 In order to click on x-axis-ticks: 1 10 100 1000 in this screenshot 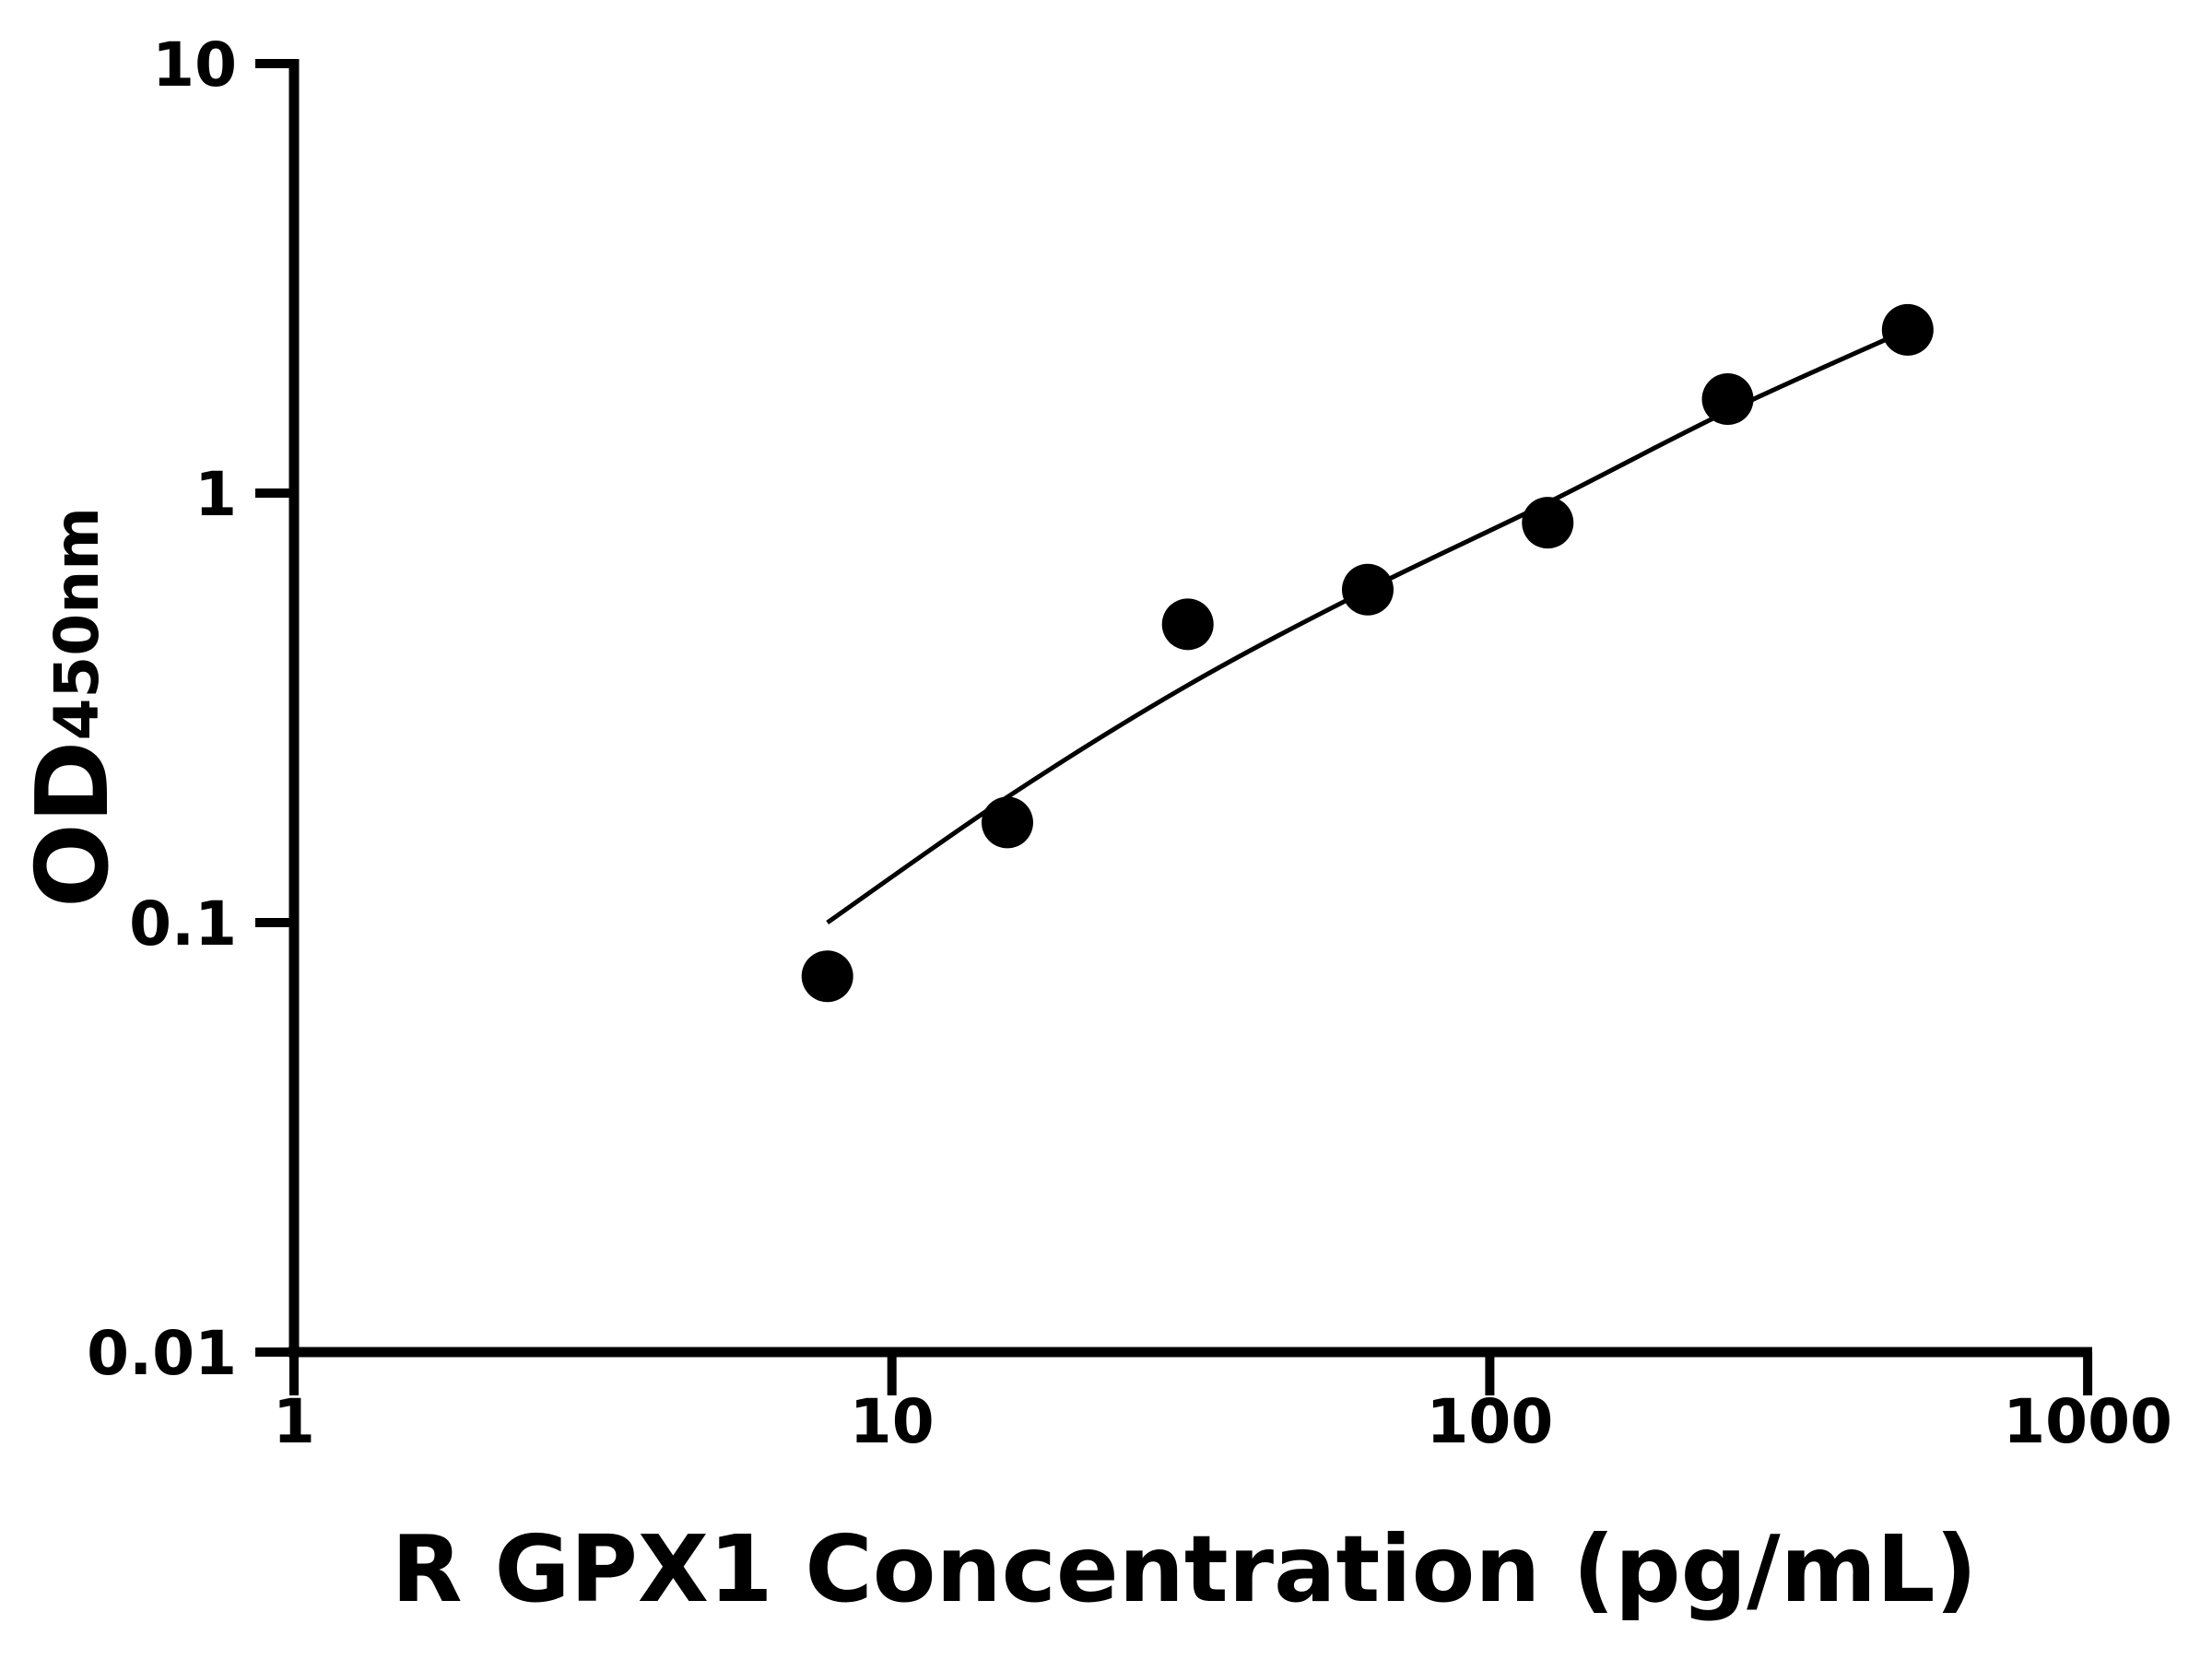, I will do `click(1222, 1404)`.